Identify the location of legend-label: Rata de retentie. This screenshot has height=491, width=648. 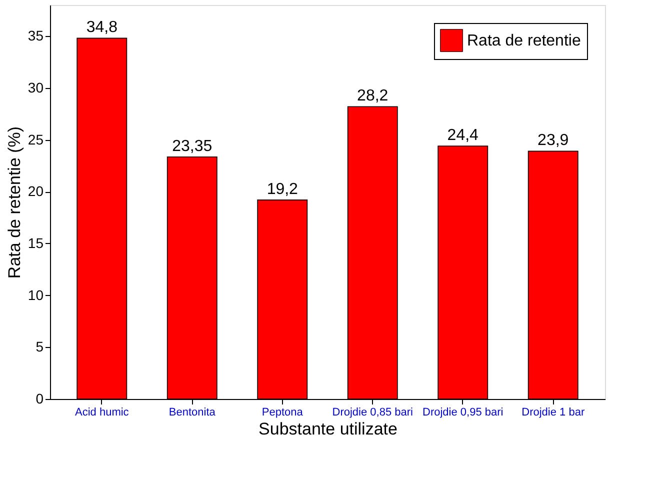
(524, 41).